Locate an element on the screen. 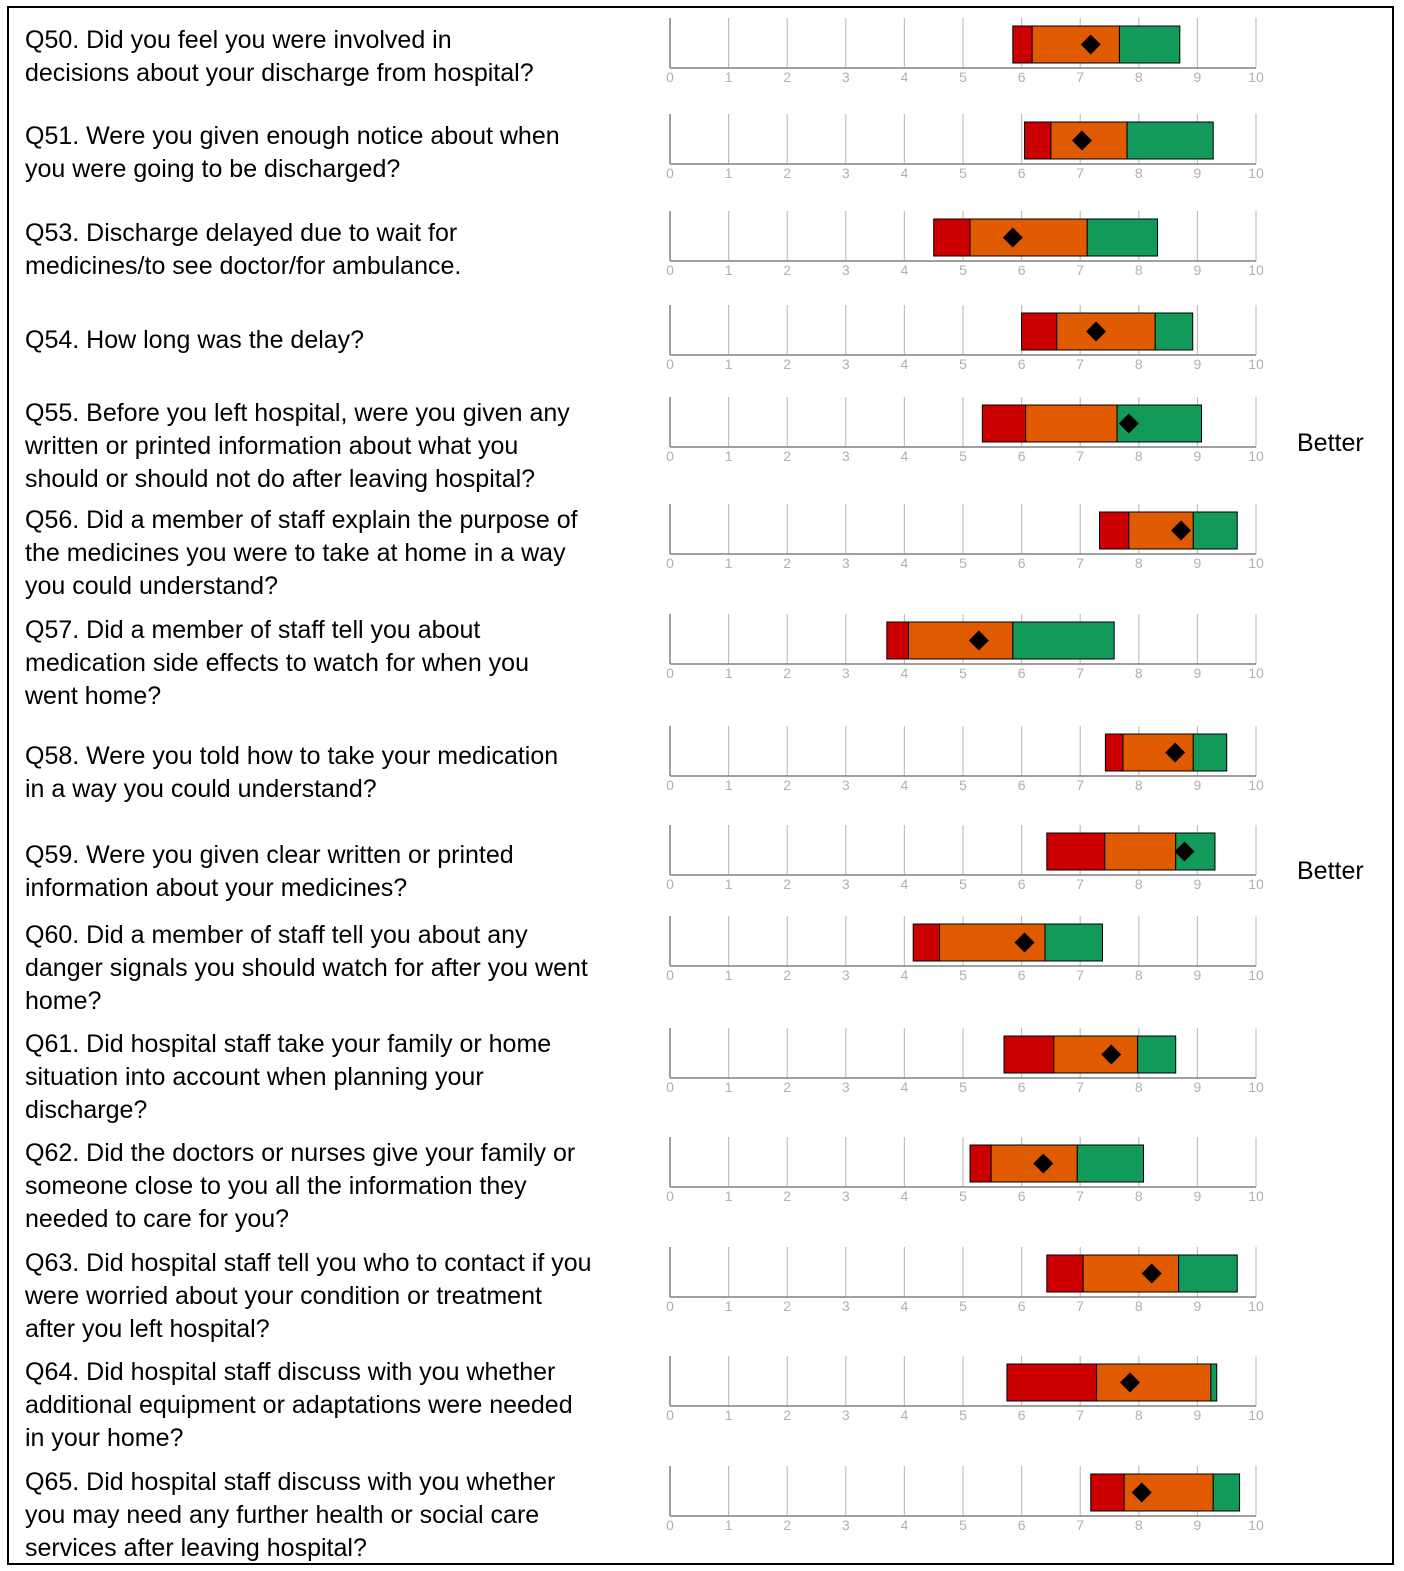 This screenshot has height=1571, width=1404. rating-label: Better is located at coordinates (1330, 871).